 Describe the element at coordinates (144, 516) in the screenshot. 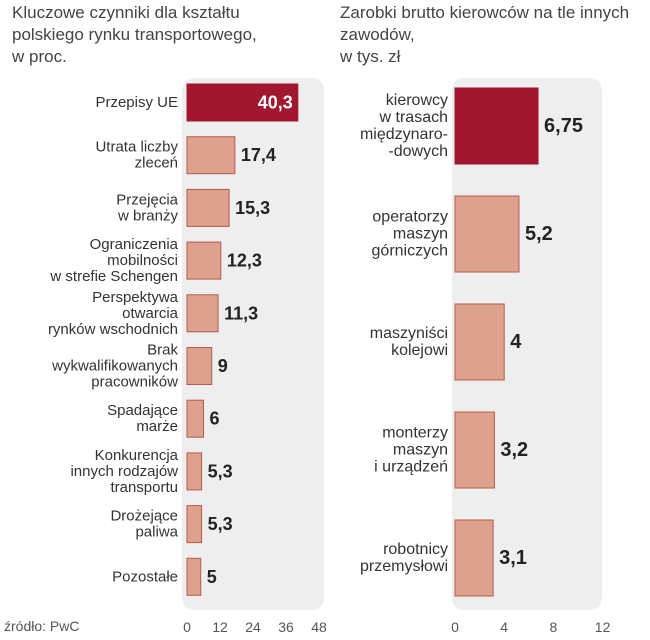

I see `chart1-category-label: Drożejące` at that location.